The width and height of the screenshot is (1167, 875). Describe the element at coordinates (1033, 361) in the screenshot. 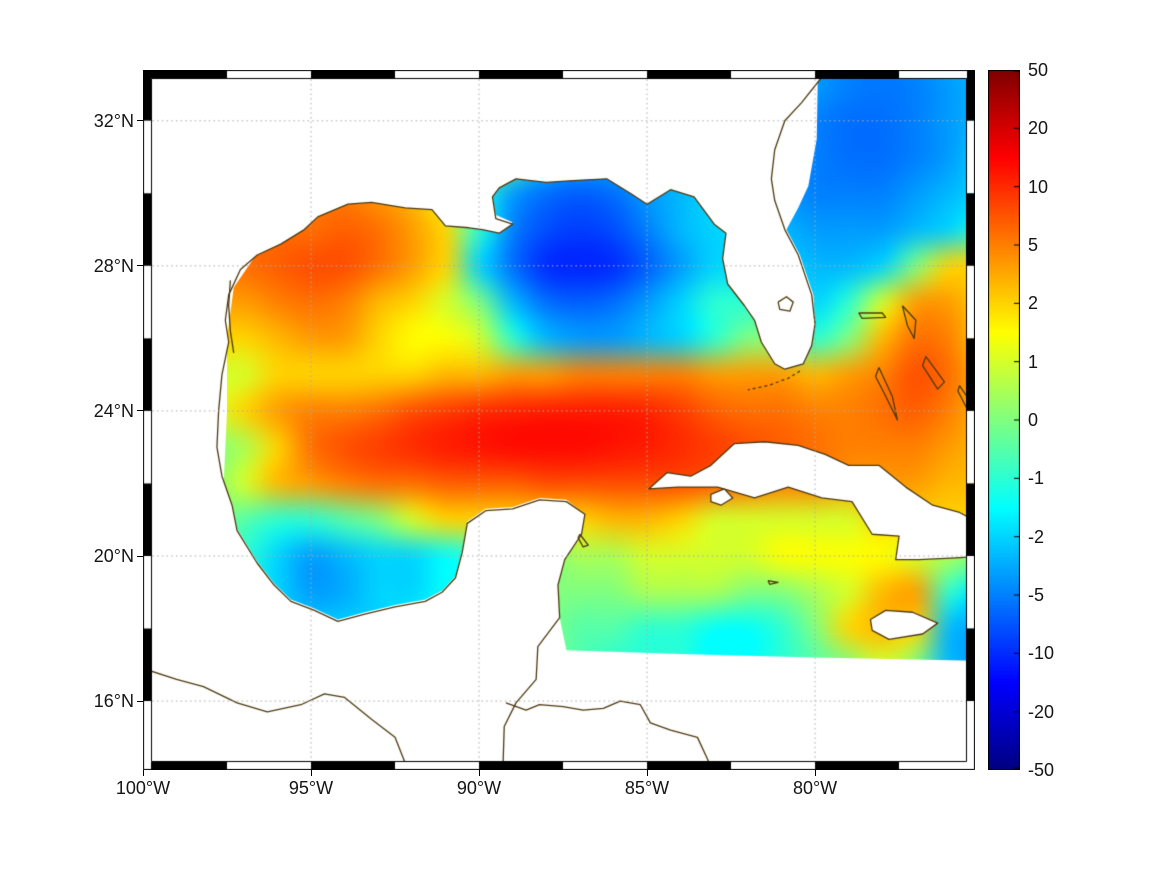

I see `colorbar-tick-label: 1` at that location.